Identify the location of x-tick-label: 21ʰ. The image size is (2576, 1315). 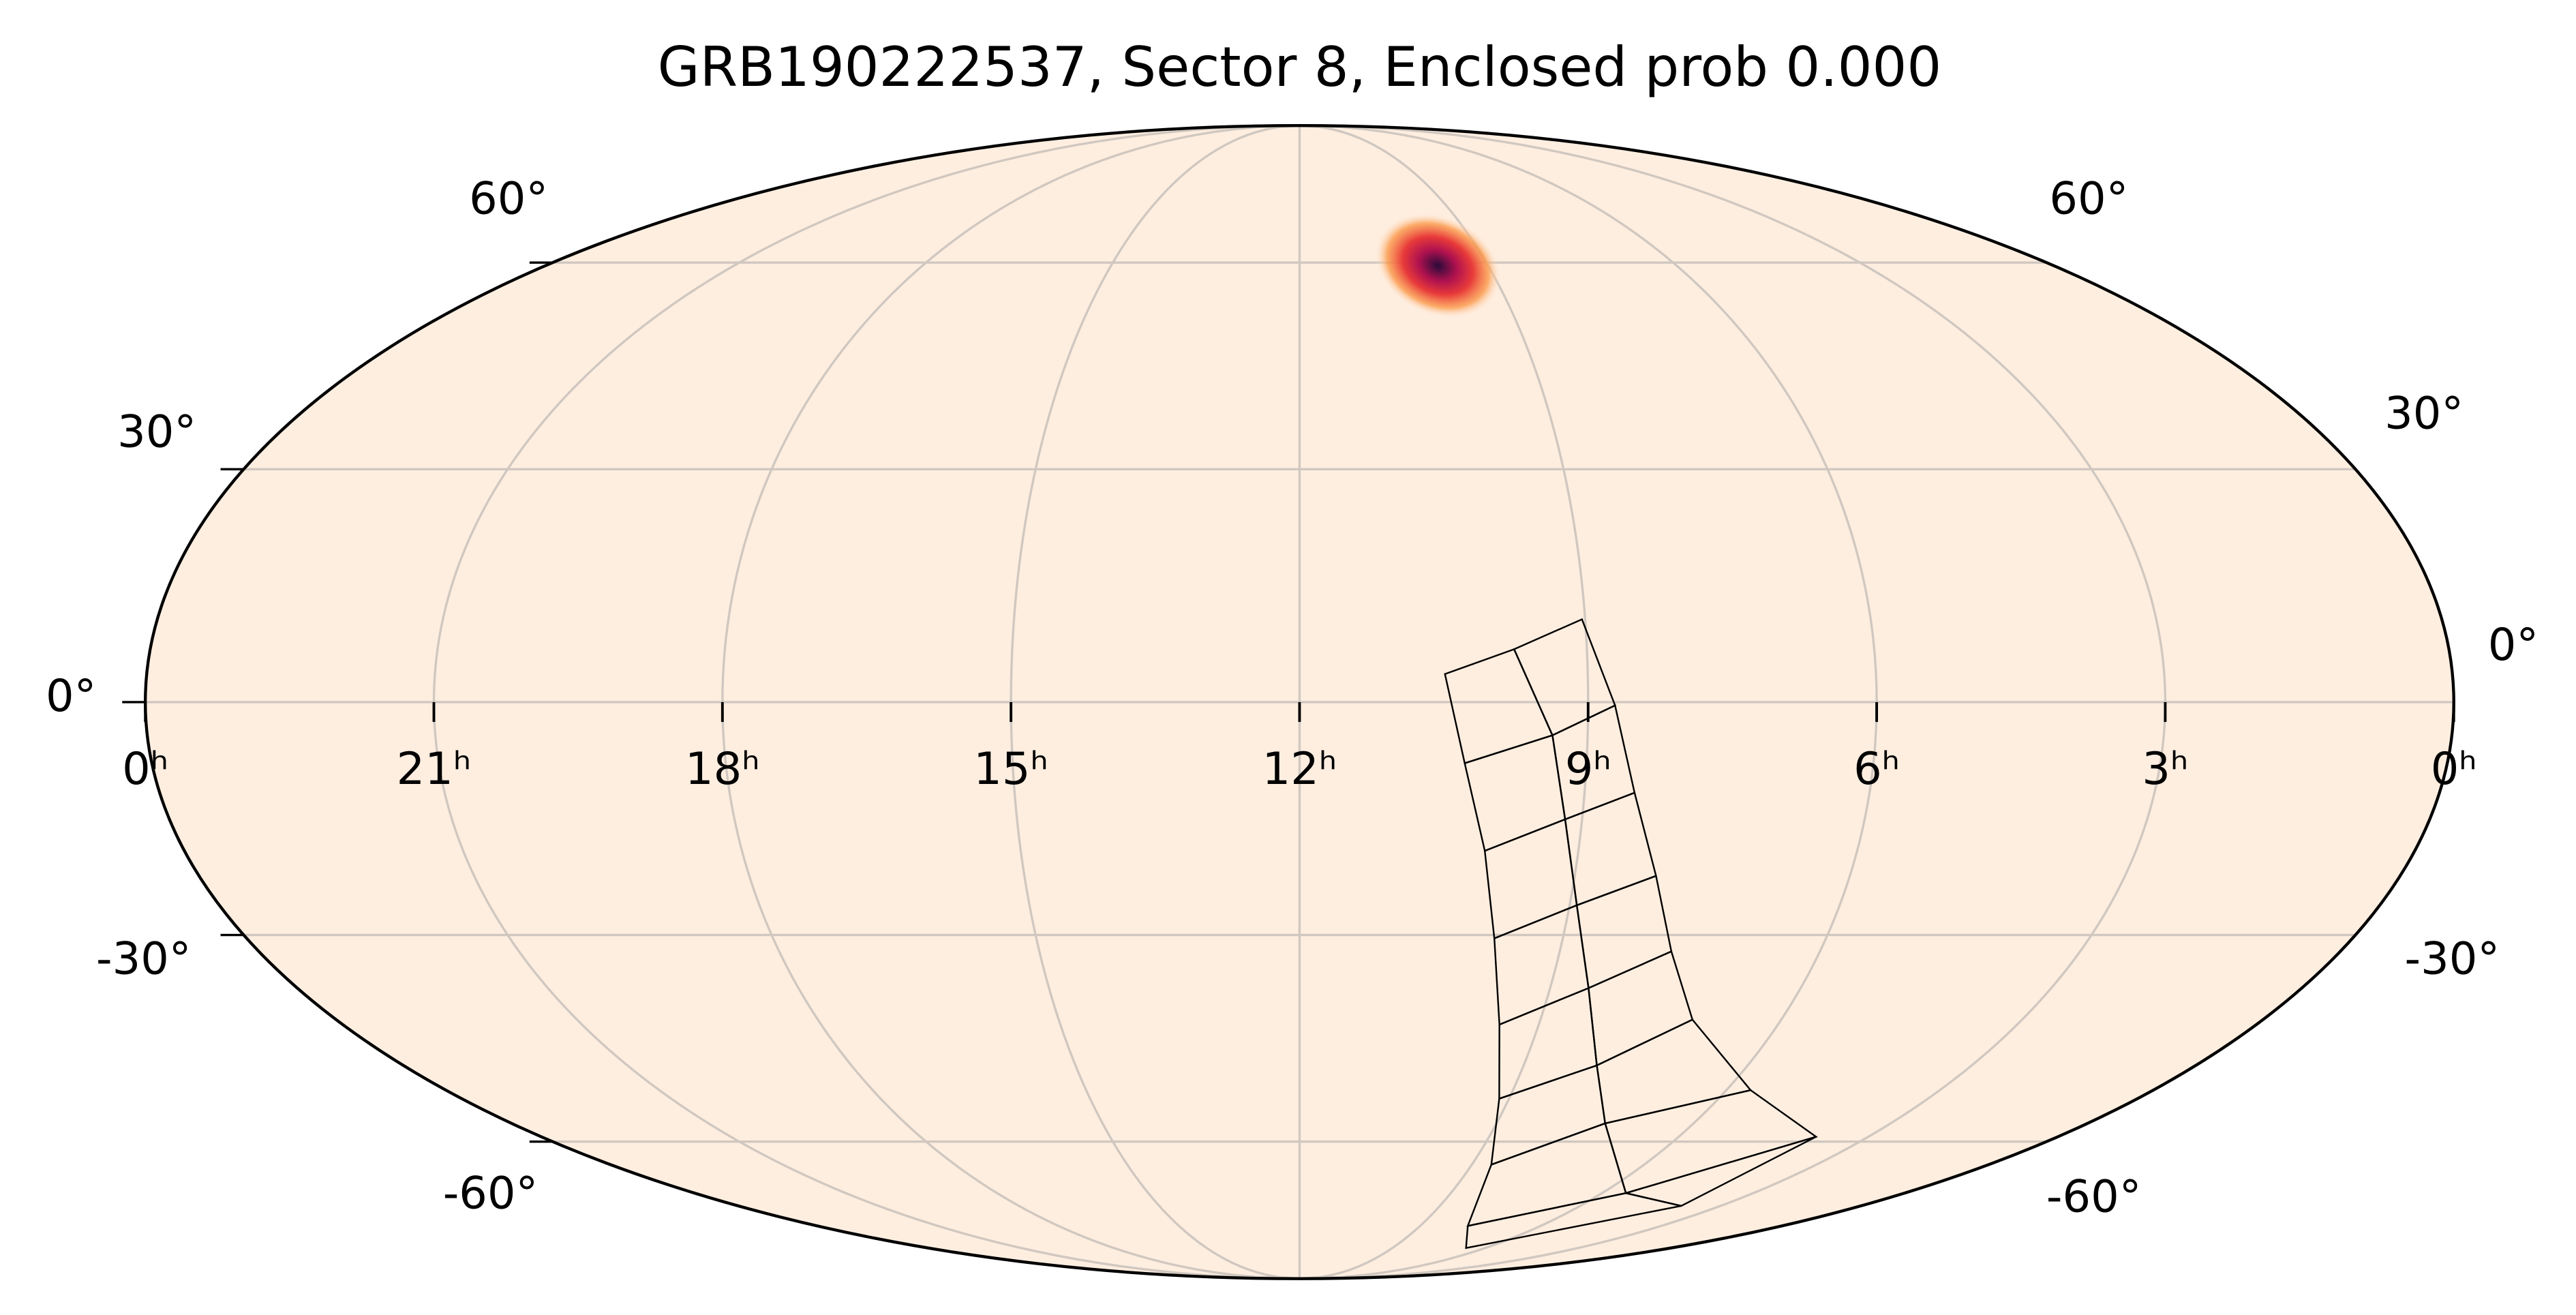
(435, 769).